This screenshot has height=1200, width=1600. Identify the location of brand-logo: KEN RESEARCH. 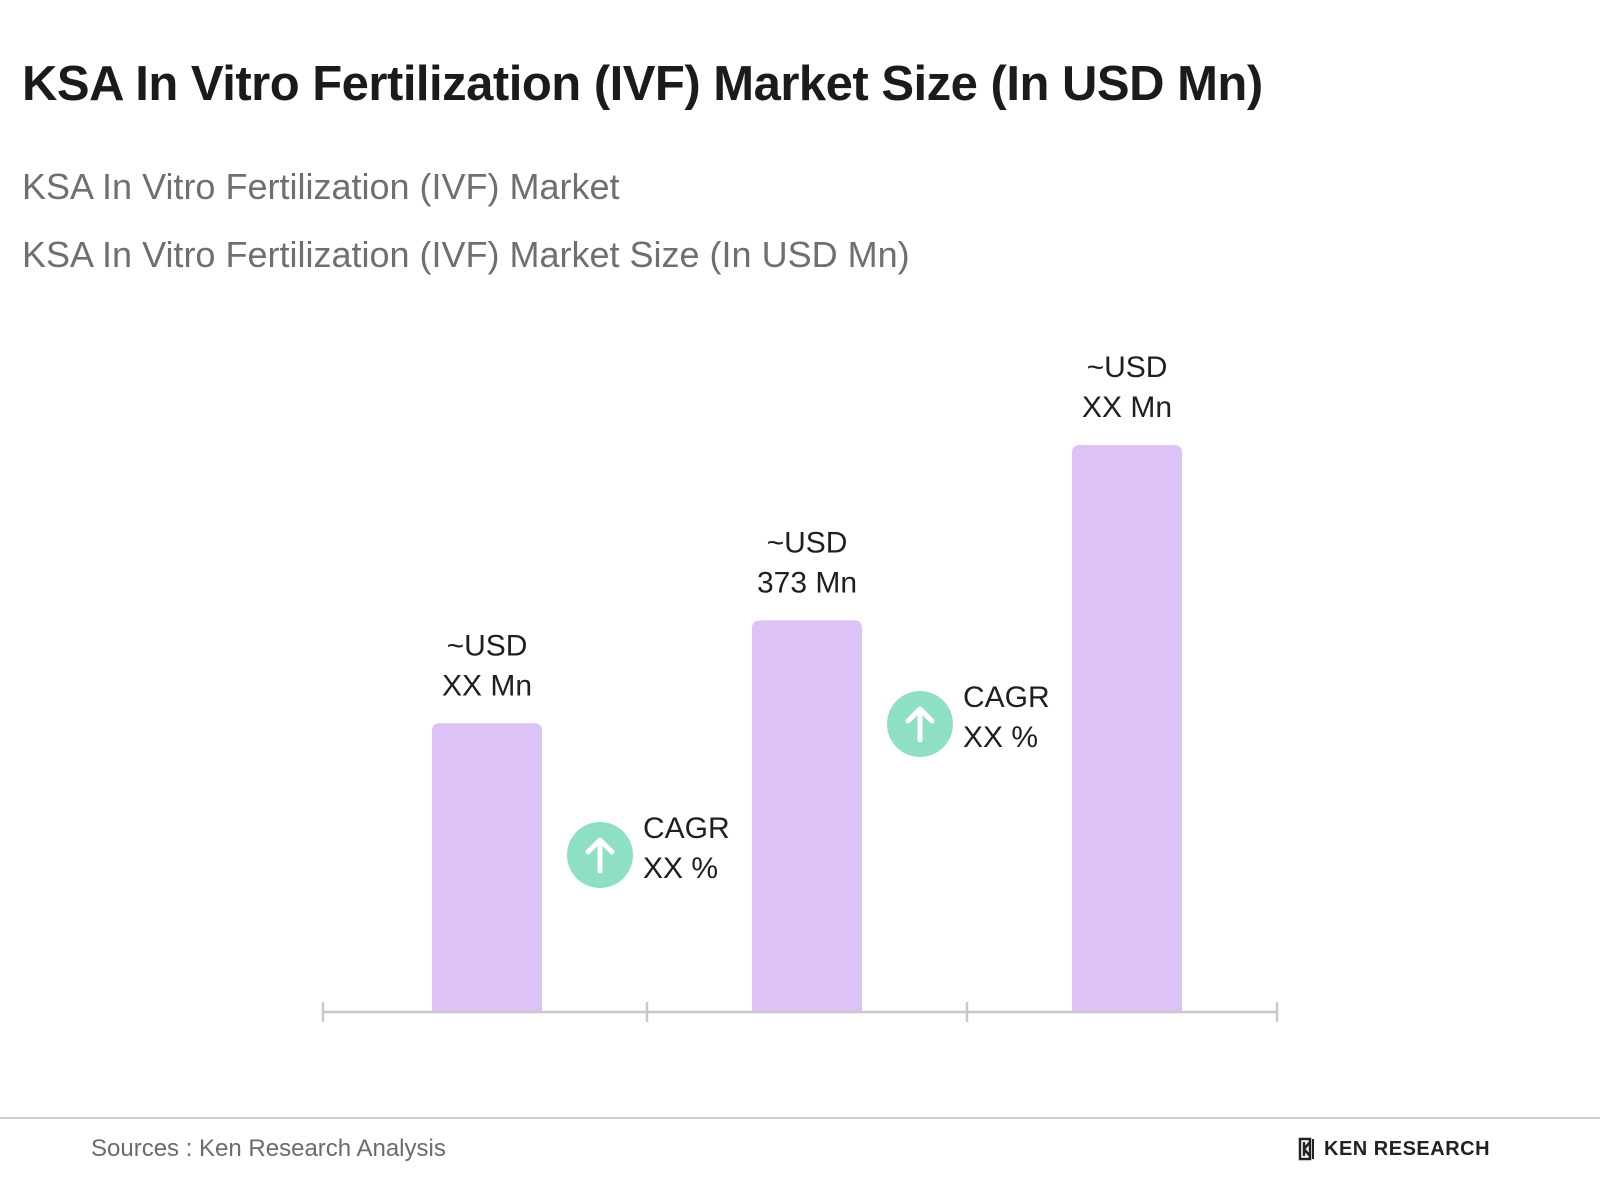
(1394, 1149).